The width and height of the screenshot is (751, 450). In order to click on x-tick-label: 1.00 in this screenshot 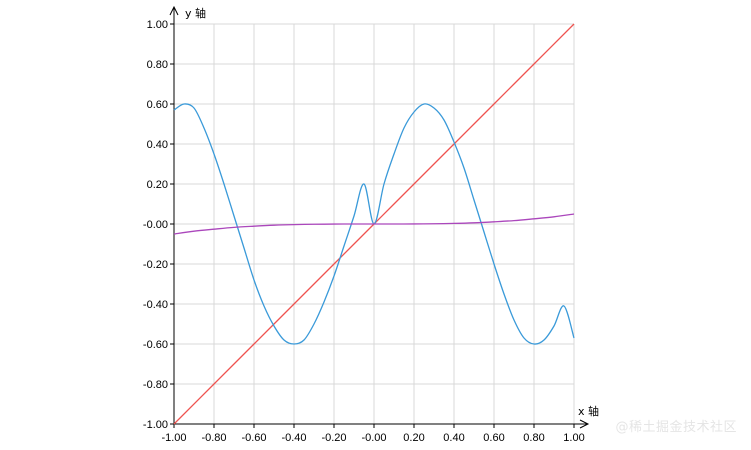, I will do `click(573, 438)`.